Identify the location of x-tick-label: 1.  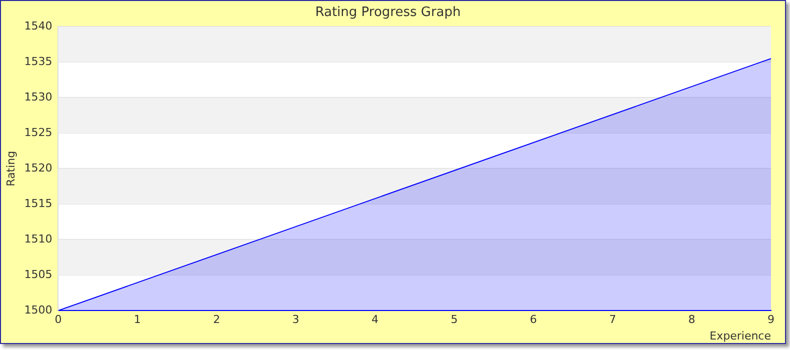
(137, 319).